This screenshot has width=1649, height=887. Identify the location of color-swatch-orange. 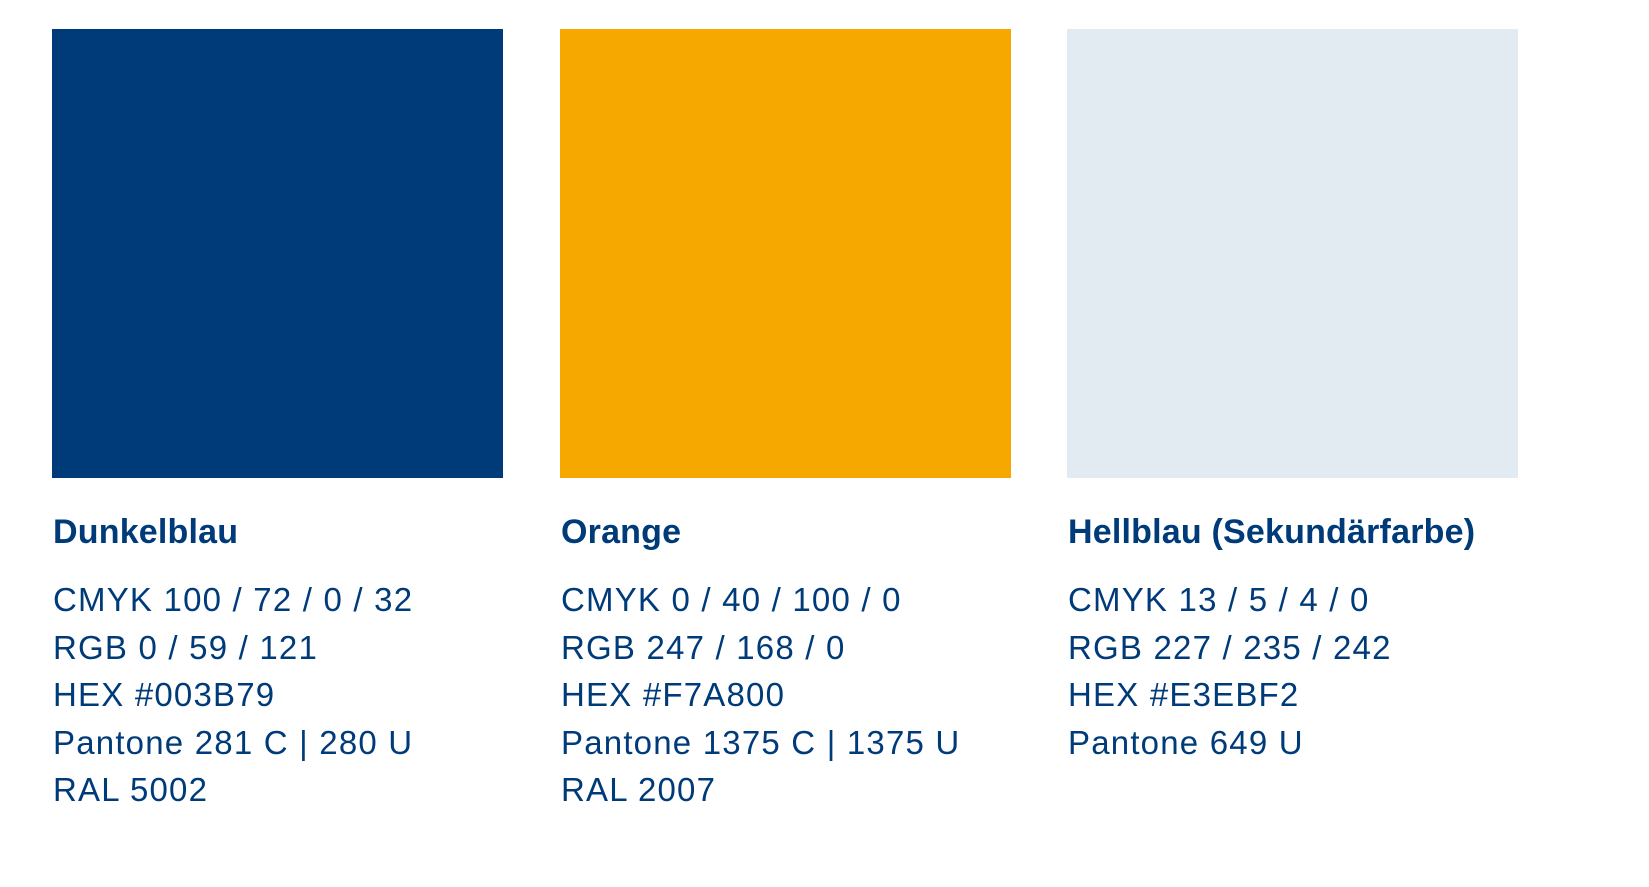
(785, 253).